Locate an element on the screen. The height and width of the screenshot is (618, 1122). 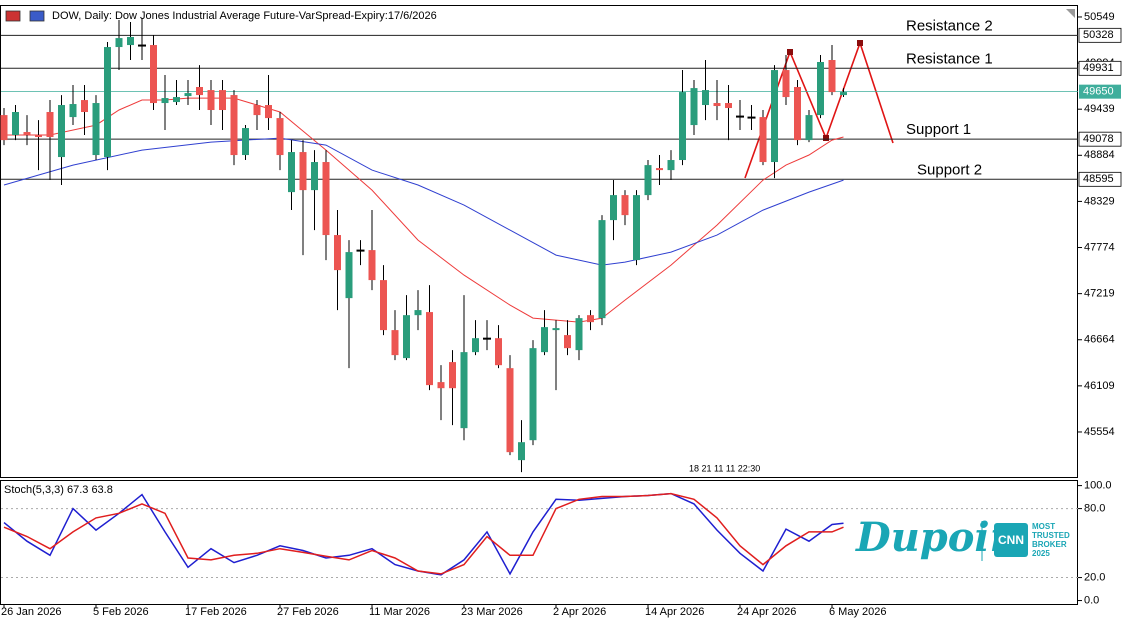
x-tick-label: 26 Jan 2026 is located at coordinates (31, 612).